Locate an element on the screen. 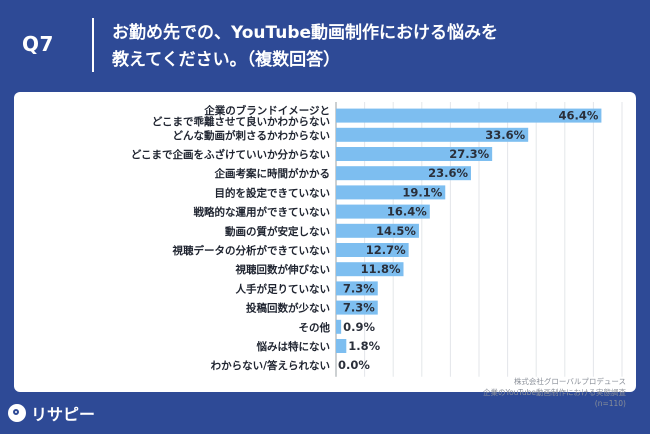  value-label: 27.3% is located at coordinates (469, 154).